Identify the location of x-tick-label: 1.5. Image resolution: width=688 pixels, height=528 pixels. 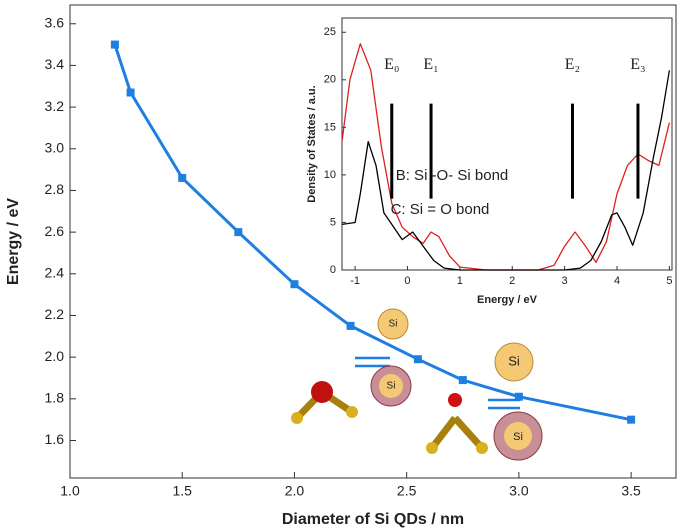
(182, 491).